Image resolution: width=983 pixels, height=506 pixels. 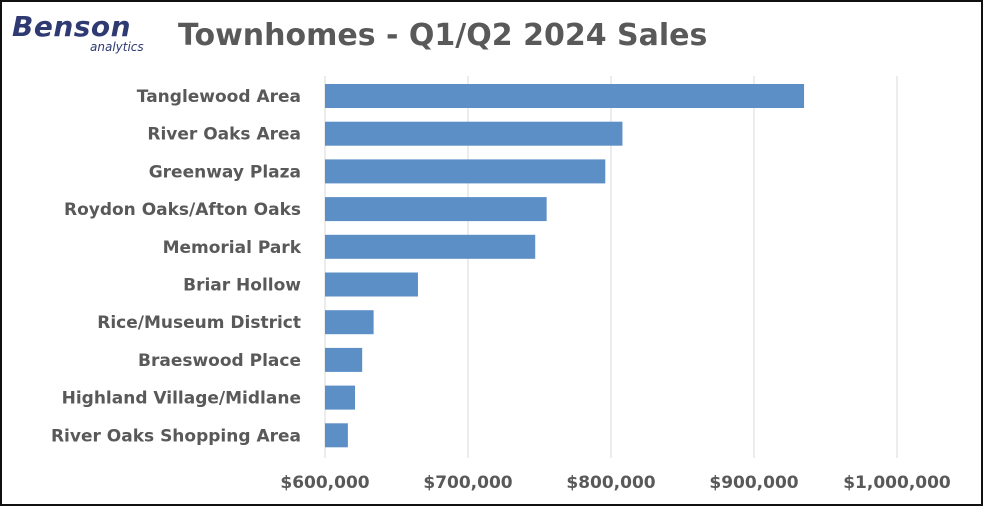 What do you see at coordinates (176, 436) in the screenshot?
I see `category-label: River Oaks Shopping Area` at bounding box center [176, 436].